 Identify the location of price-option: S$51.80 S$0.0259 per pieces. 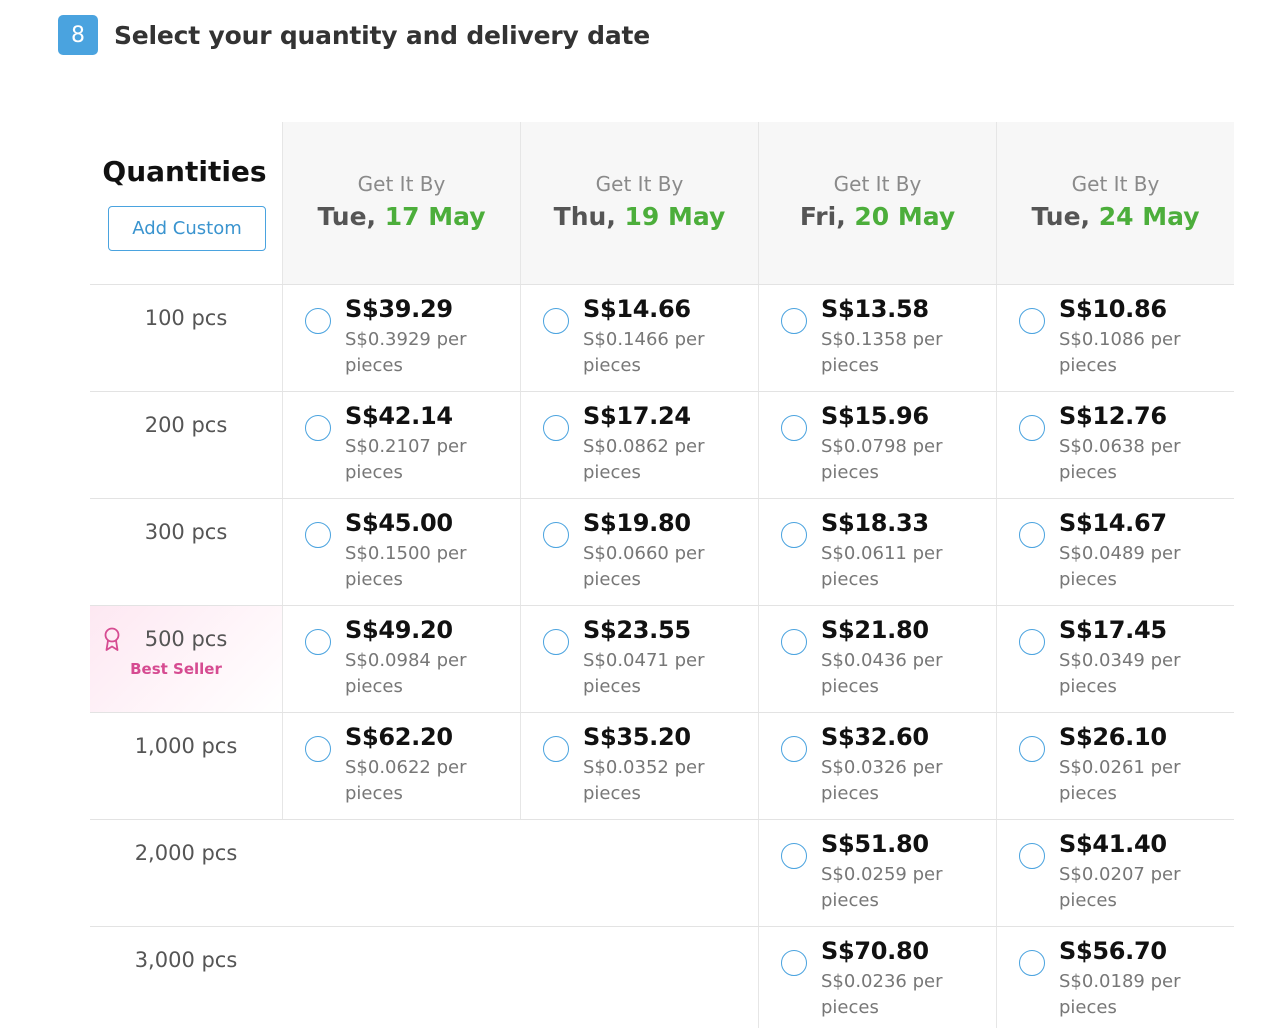
(877, 873).